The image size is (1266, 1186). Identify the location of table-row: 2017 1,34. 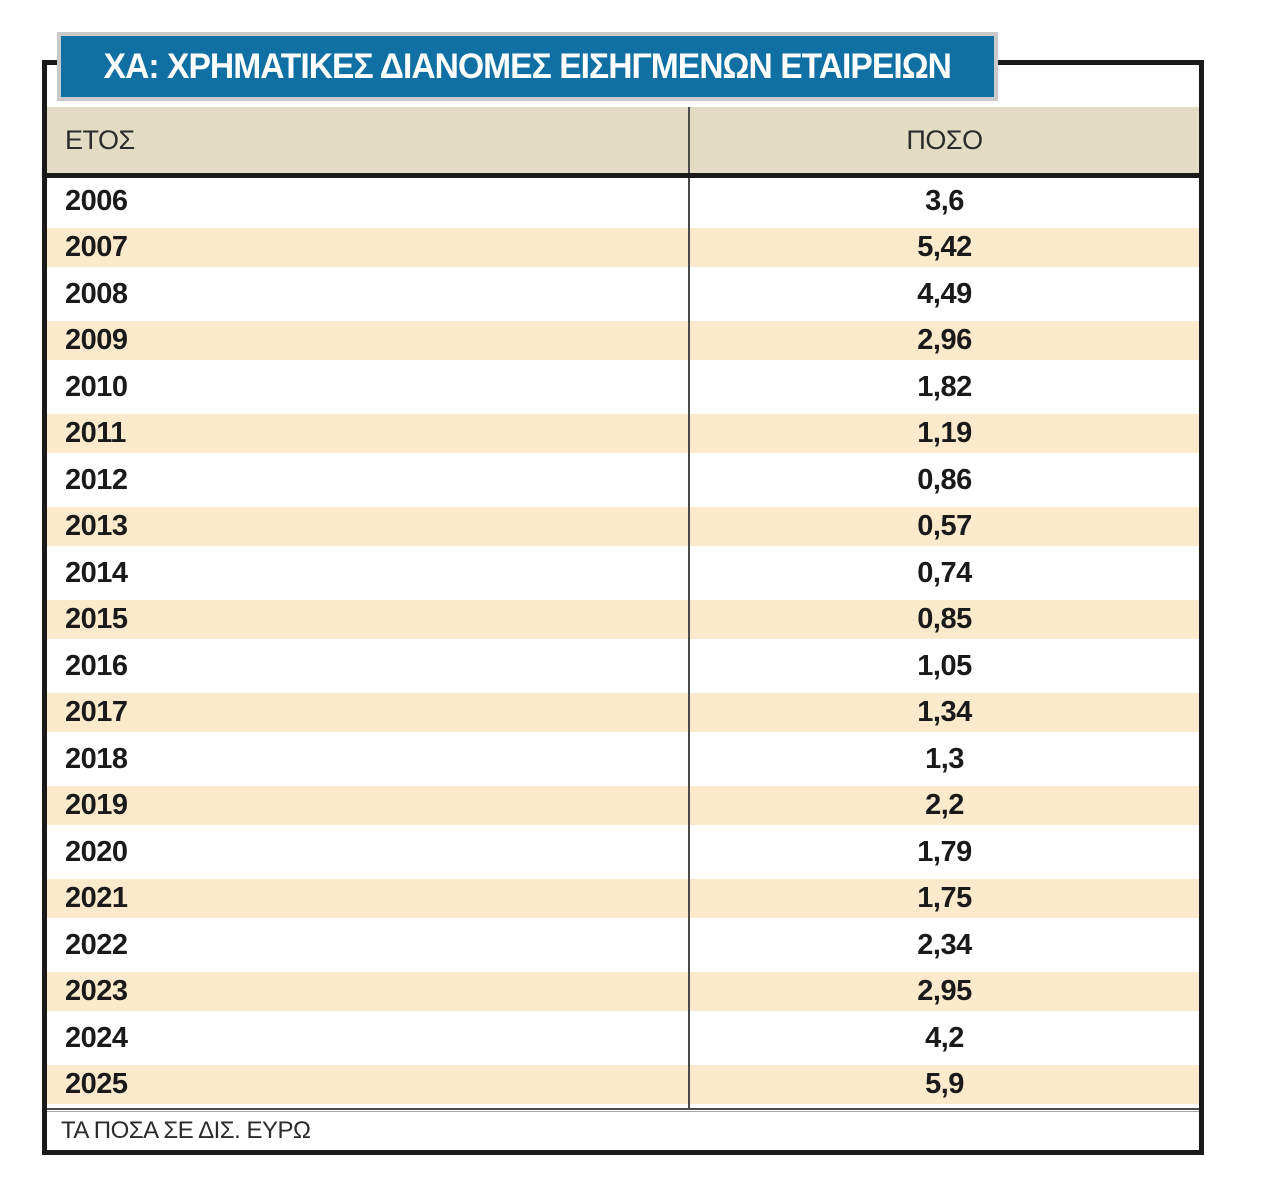
(623, 712).